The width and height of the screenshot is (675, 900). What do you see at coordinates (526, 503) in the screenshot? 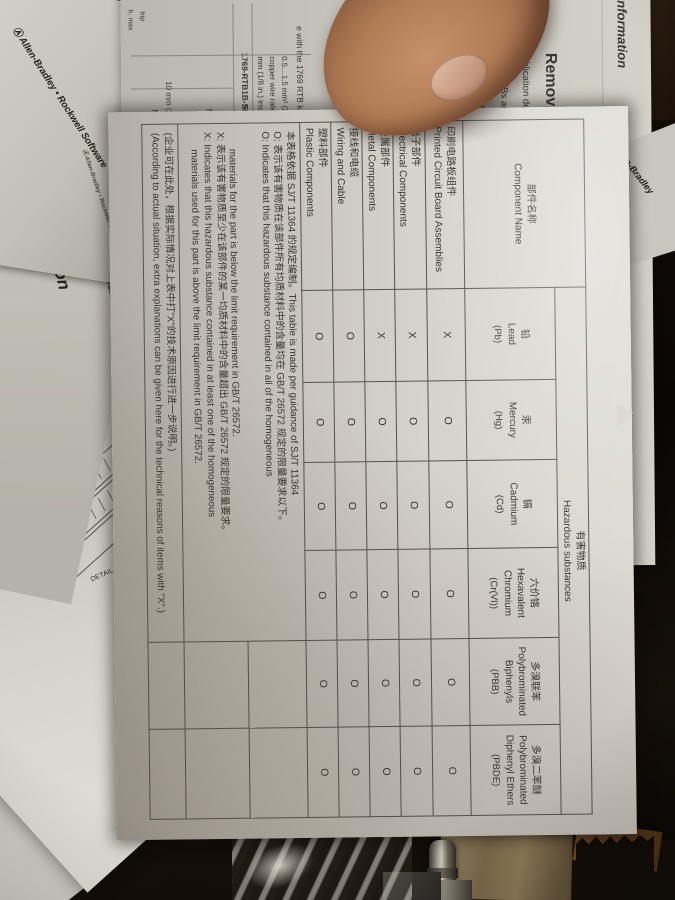
I see `col-cn: 镉` at bounding box center [526, 503].